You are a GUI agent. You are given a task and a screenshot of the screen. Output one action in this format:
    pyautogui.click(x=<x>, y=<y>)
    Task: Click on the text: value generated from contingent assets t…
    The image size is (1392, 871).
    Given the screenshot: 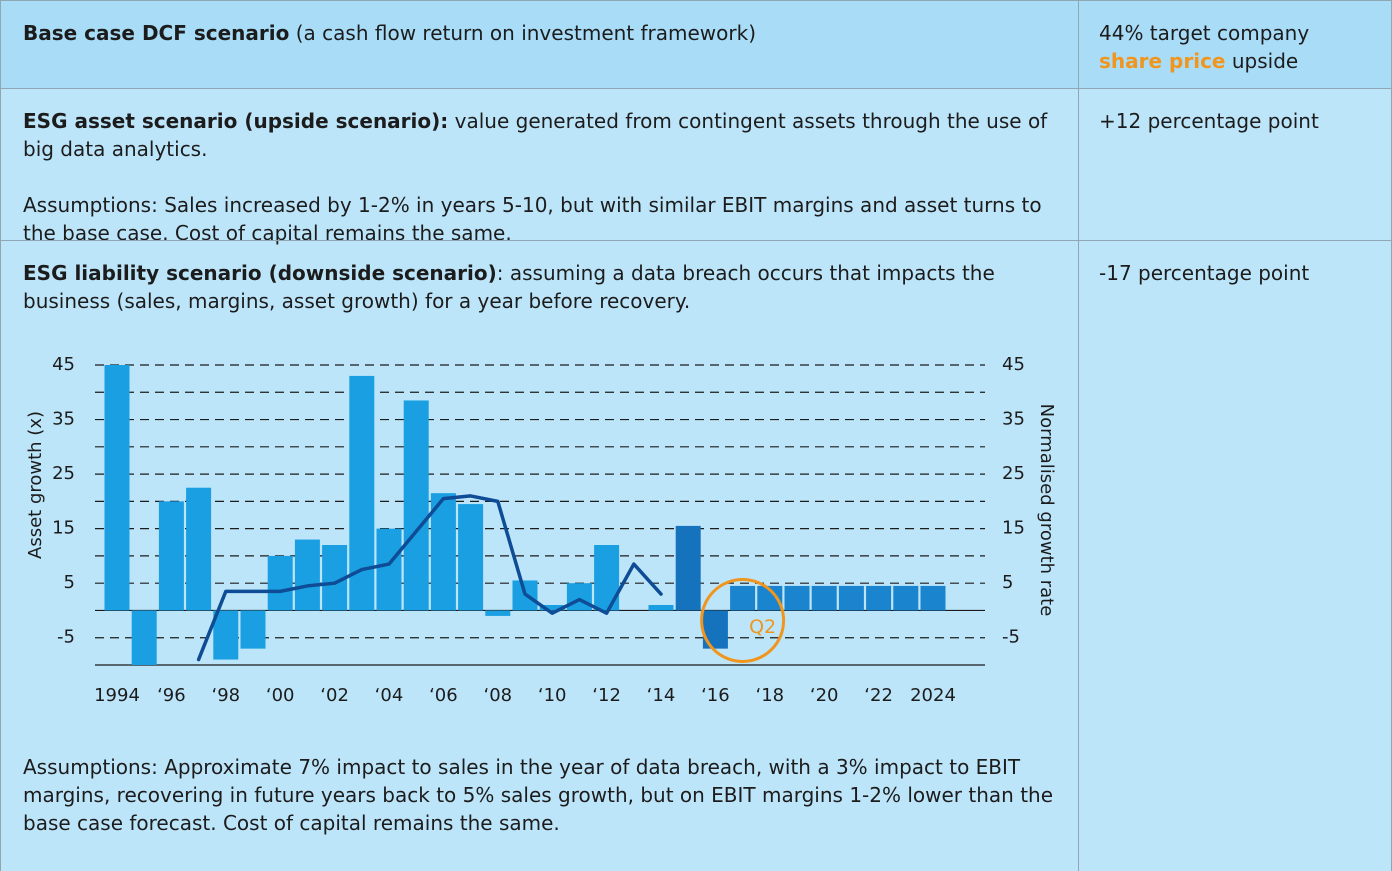 What is the action you would take?
    pyautogui.click(x=535, y=135)
    